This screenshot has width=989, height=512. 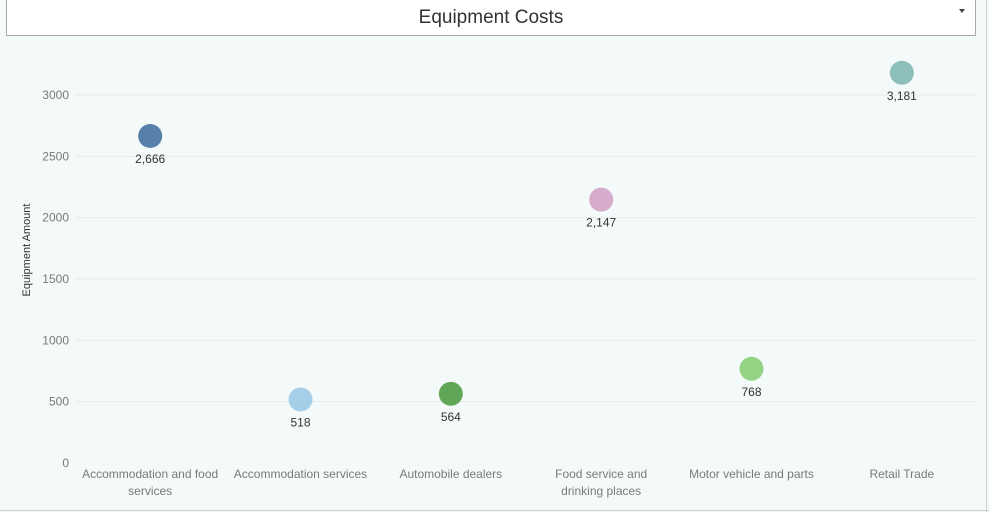 What do you see at coordinates (55, 95) in the screenshot?
I see `y-tick-label: 3000` at bounding box center [55, 95].